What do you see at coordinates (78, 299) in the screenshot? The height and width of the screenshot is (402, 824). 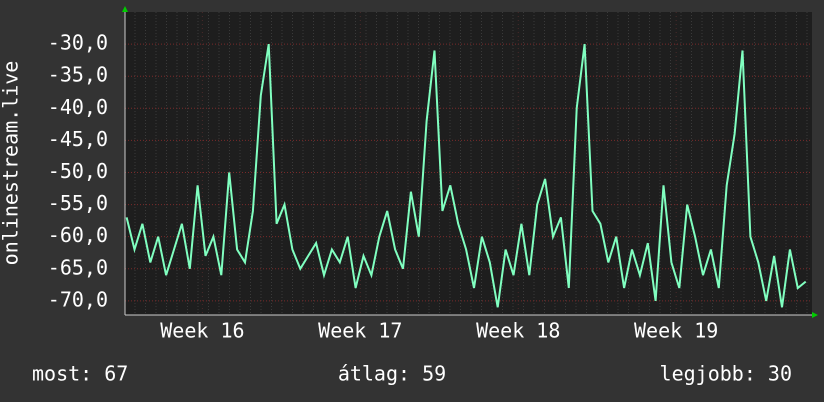 I see `y-tick-label: -70,0` at bounding box center [78, 299].